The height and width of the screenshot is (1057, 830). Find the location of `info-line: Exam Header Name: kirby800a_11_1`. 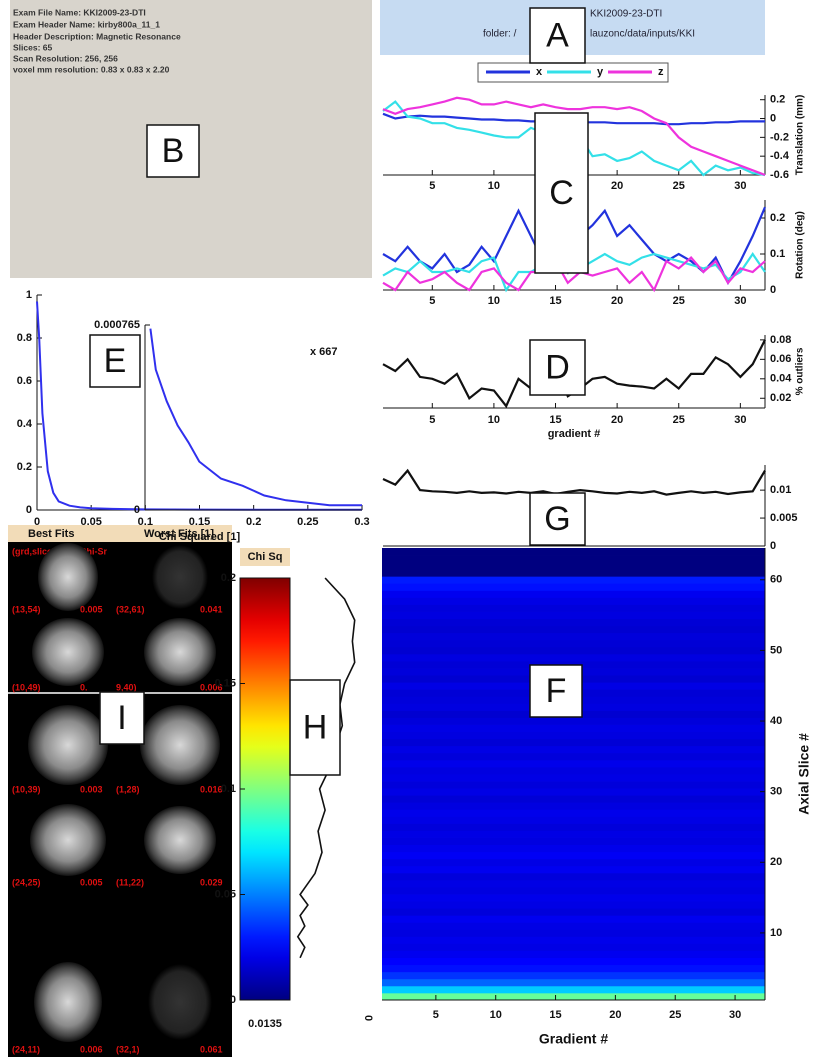

info-line: Exam Header Name: kirby800a_11_1 is located at coordinates (86, 24).